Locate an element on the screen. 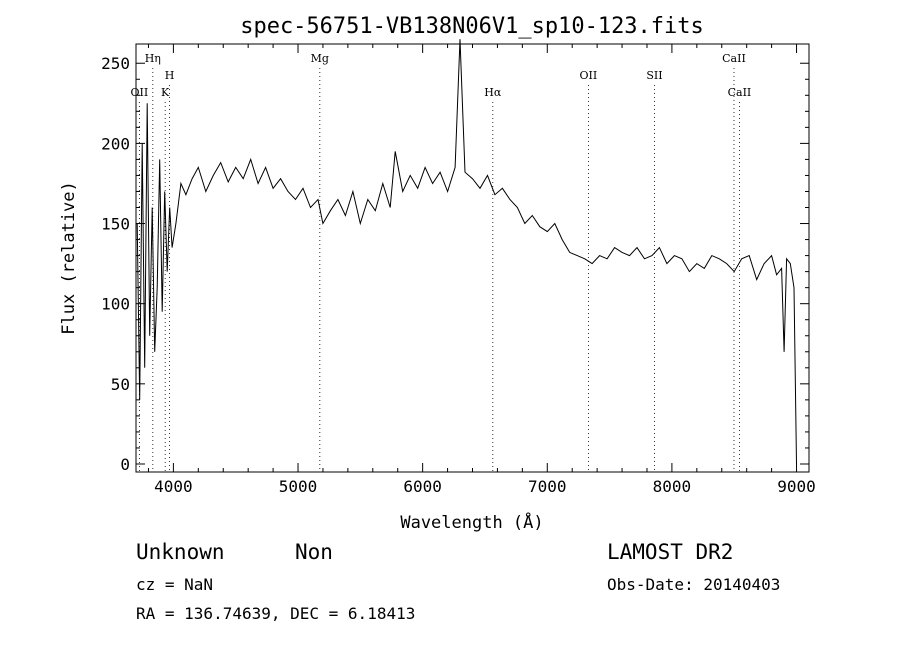 The height and width of the screenshot is (650, 900). y-tick-label: 0 is located at coordinates (125, 464).